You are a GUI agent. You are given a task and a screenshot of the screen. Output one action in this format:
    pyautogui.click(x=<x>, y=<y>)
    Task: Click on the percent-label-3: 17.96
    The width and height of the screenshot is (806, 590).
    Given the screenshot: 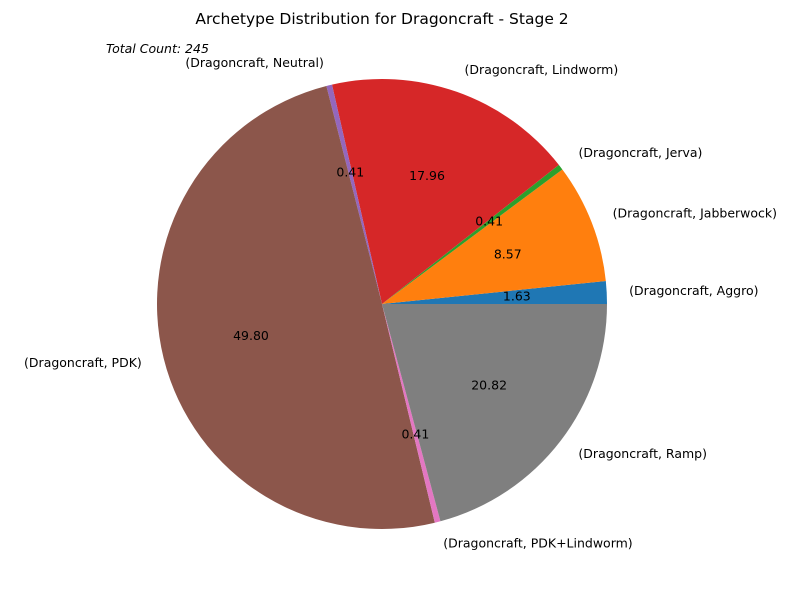 What is the action you would take?
    pyautogui.click(x=427, y=175)
    